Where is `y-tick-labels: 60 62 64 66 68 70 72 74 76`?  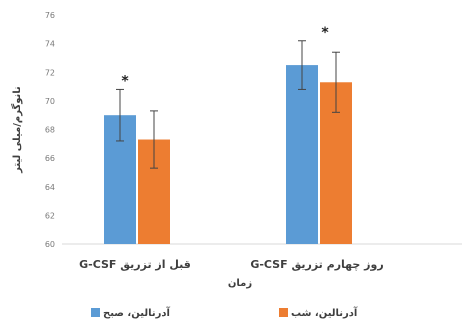
y-tick-labels: 60 62 64 66 68 70 72 74 76 is located at coordinates (50, 130).